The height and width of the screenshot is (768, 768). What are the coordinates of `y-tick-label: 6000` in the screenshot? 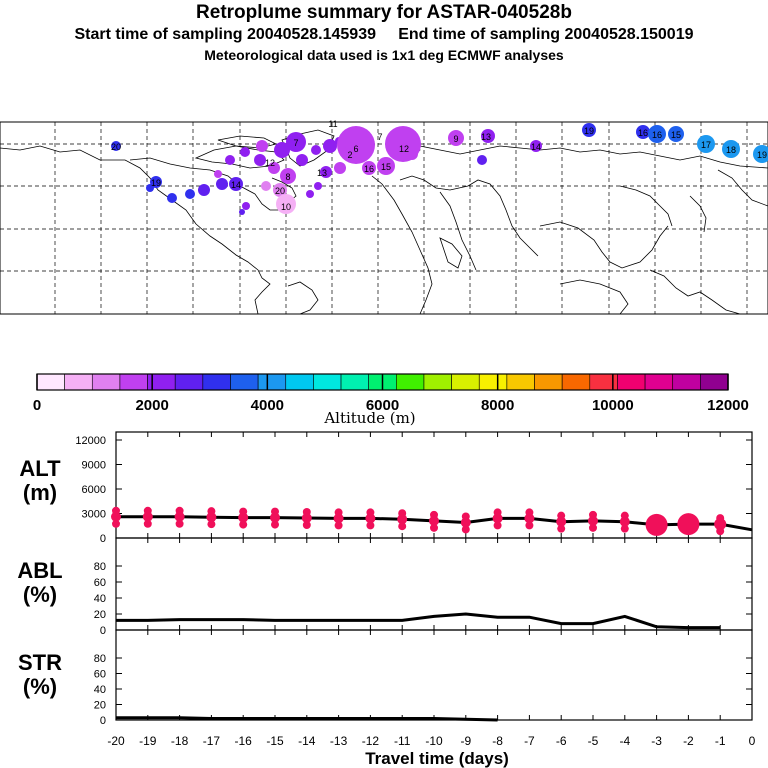 It's located at (94, 490).